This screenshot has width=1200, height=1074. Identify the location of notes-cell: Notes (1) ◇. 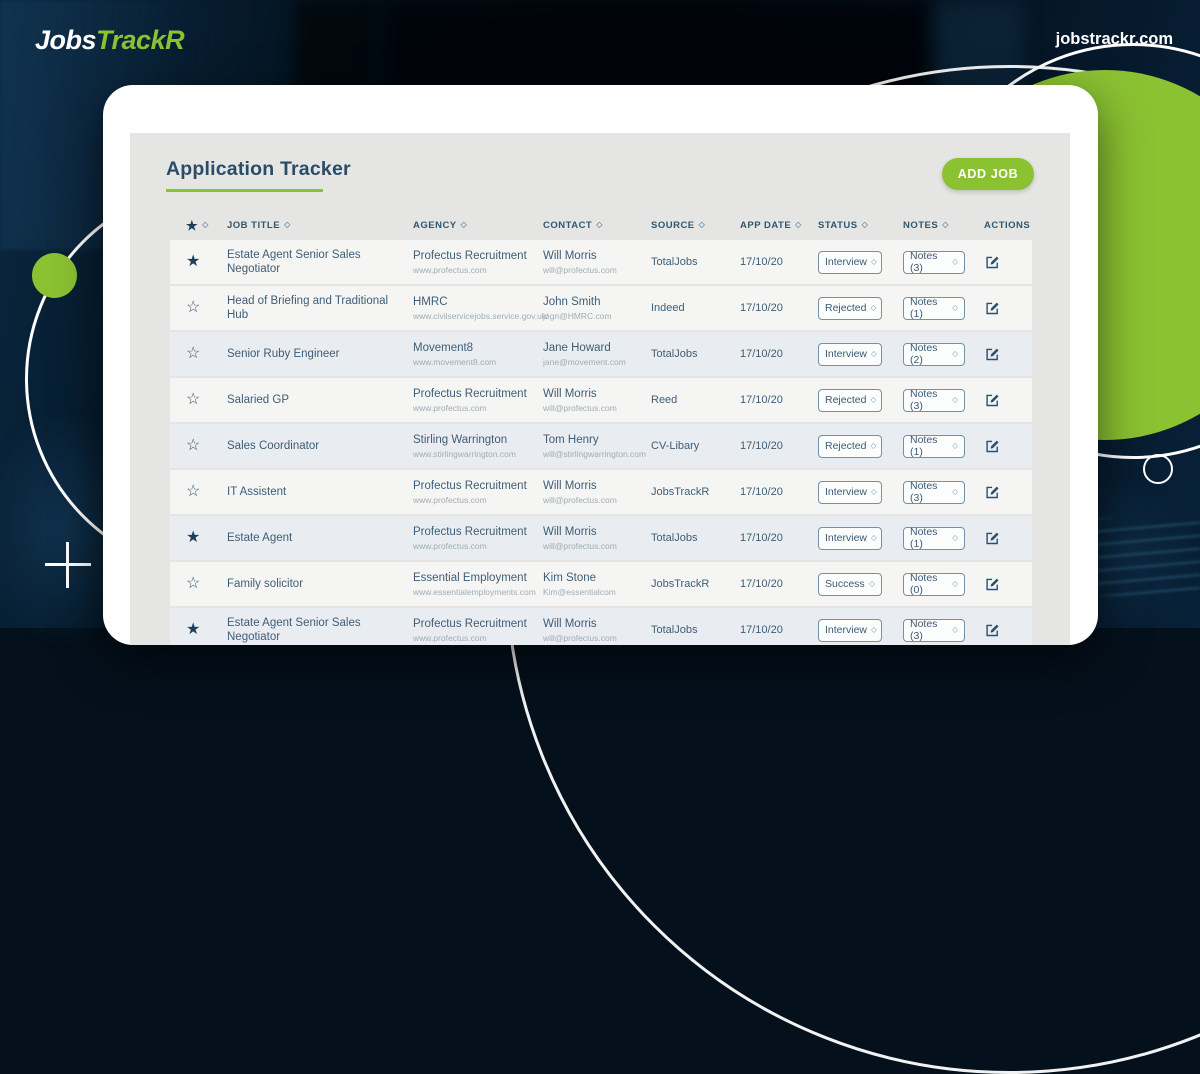
(939, 308).